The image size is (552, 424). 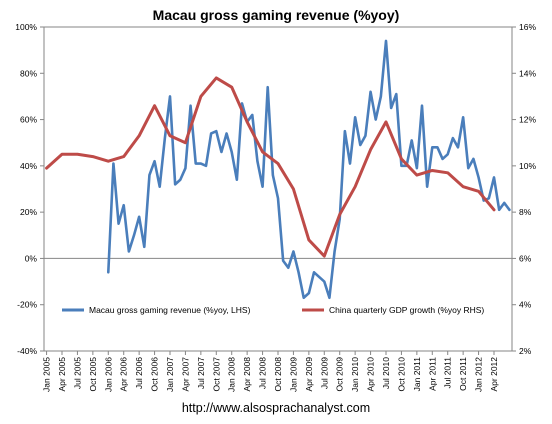 I want to click on x-tick-label: Oct 2010, so click(x=401, y=374).